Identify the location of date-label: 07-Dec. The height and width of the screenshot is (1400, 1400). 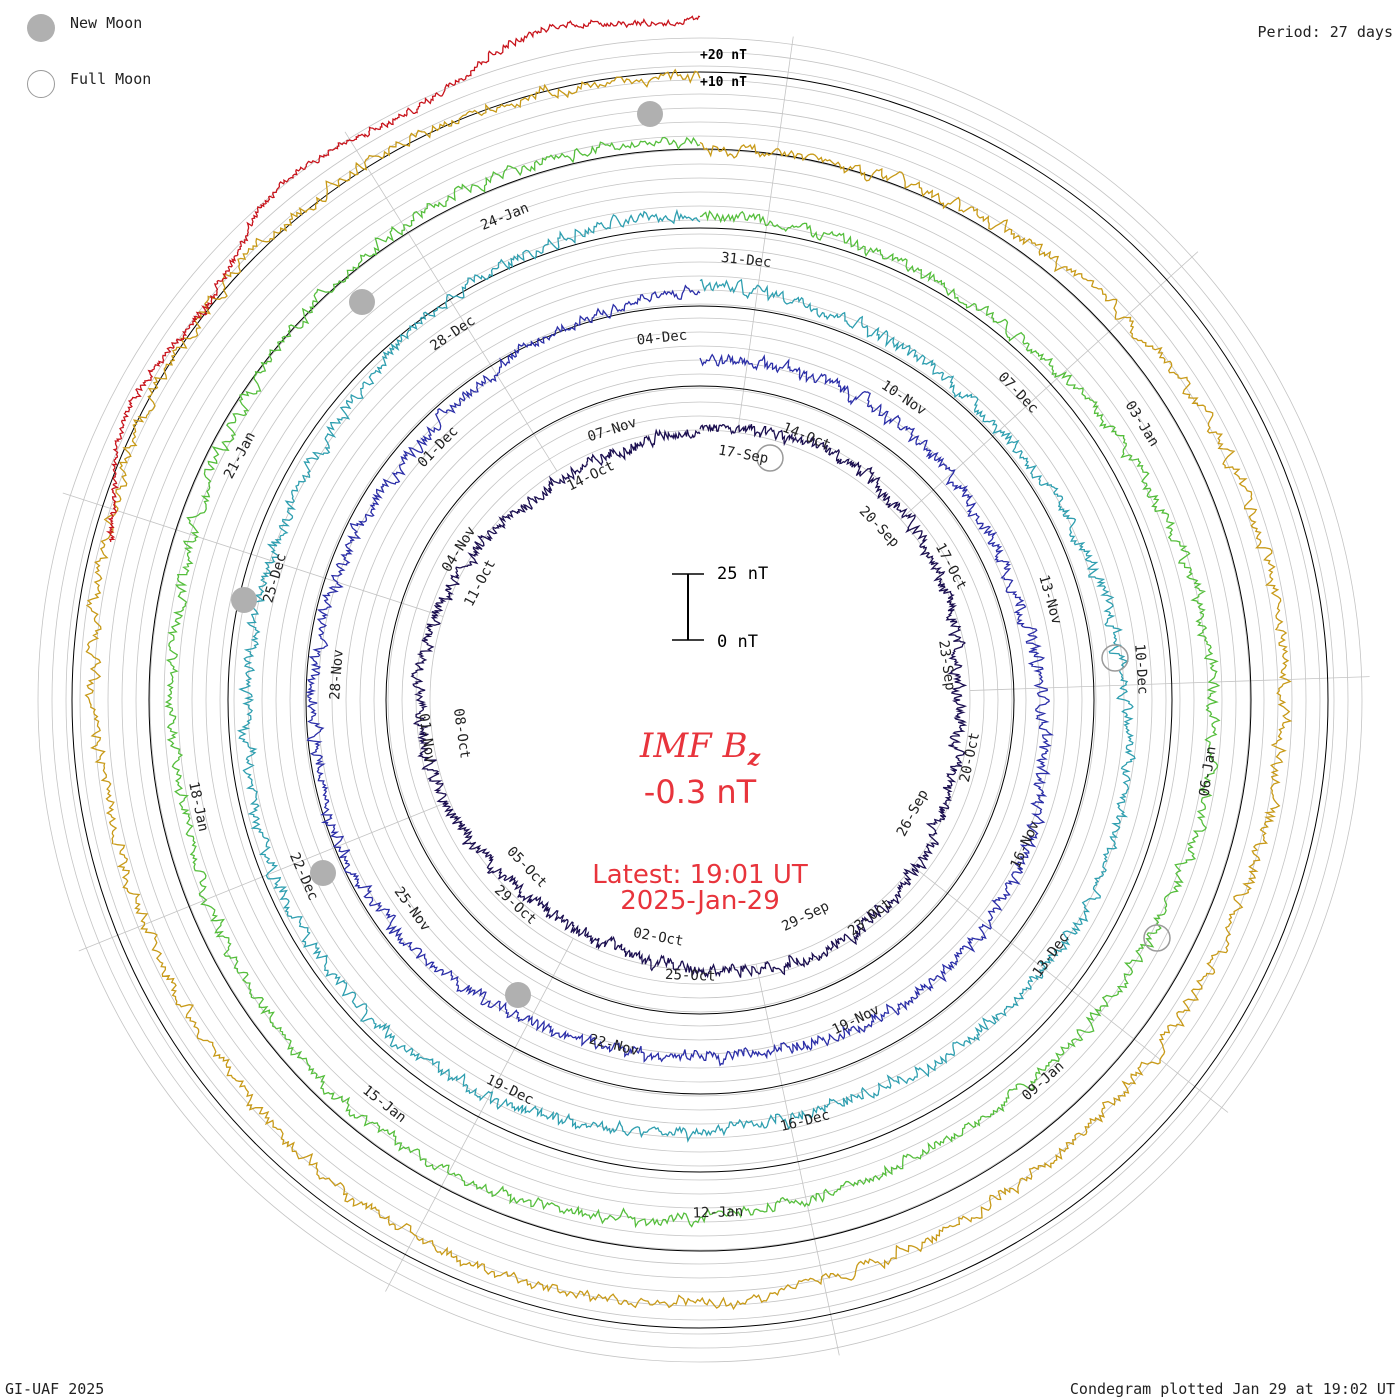
(1018, 392).